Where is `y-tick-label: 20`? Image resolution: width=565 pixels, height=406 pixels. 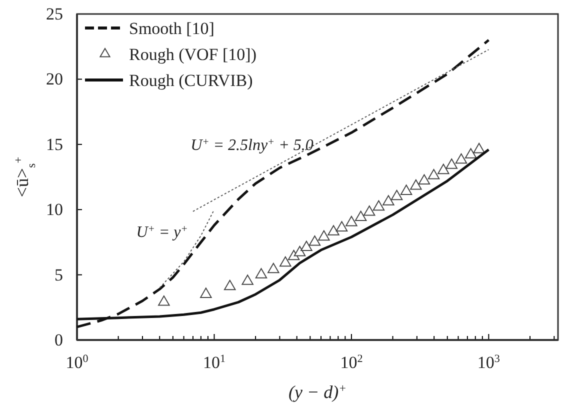 y-tick-label: 20 is located at coordinates (54, 79).